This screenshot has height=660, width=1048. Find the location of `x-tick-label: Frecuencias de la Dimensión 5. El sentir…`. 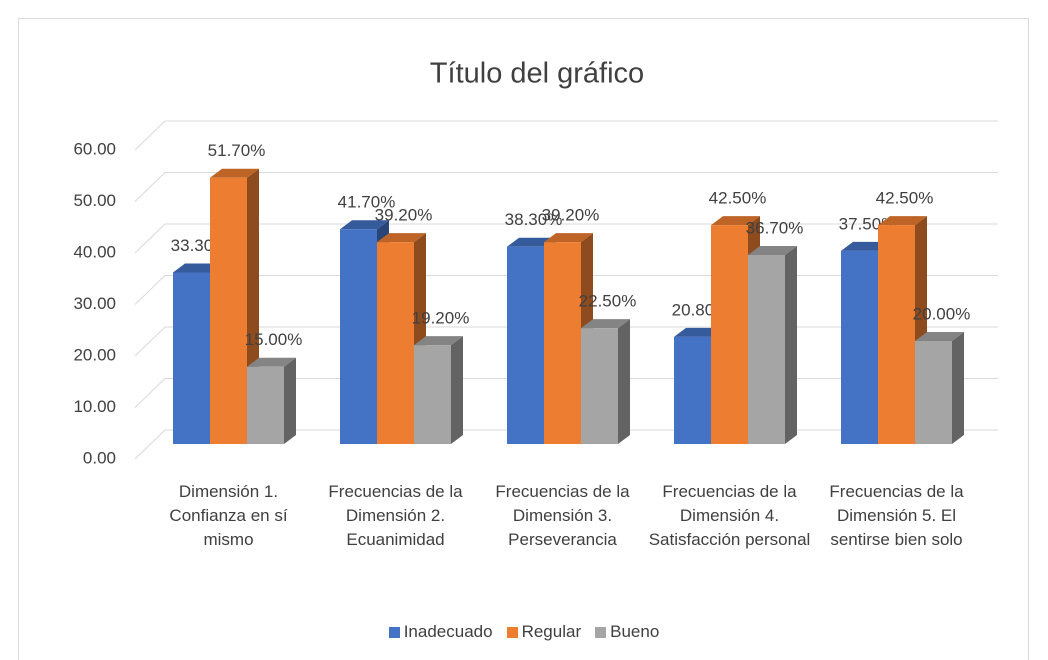

x-tick-label: Frecuencias de la Dimensión 5. El sentir… is located at coordinates (896, 515).